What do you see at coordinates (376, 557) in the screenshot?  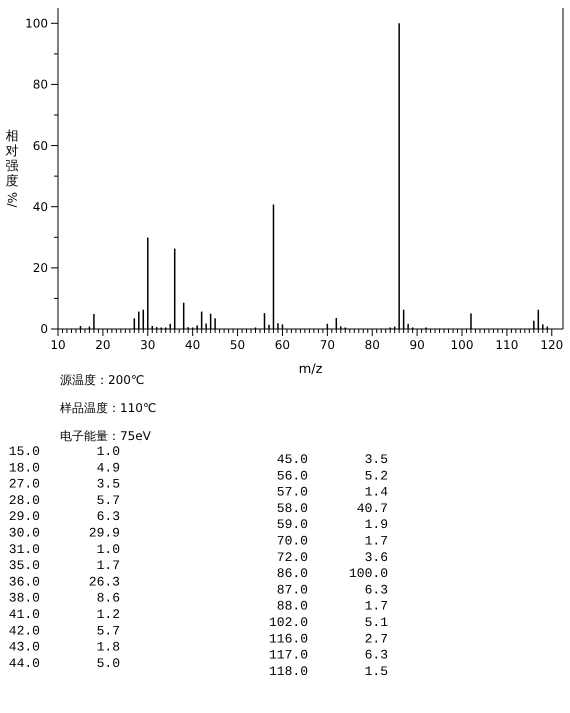 I see `text: 3.6` at bounding box center [376, 557].